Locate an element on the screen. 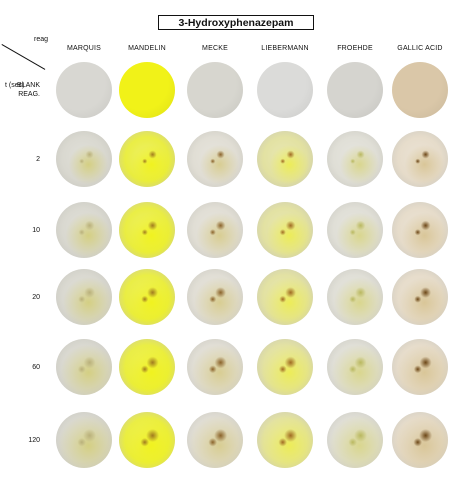 Image resolution: width=472 pixels, height=487 pixels. row-label: 10 is located at coordinates (36, 230).